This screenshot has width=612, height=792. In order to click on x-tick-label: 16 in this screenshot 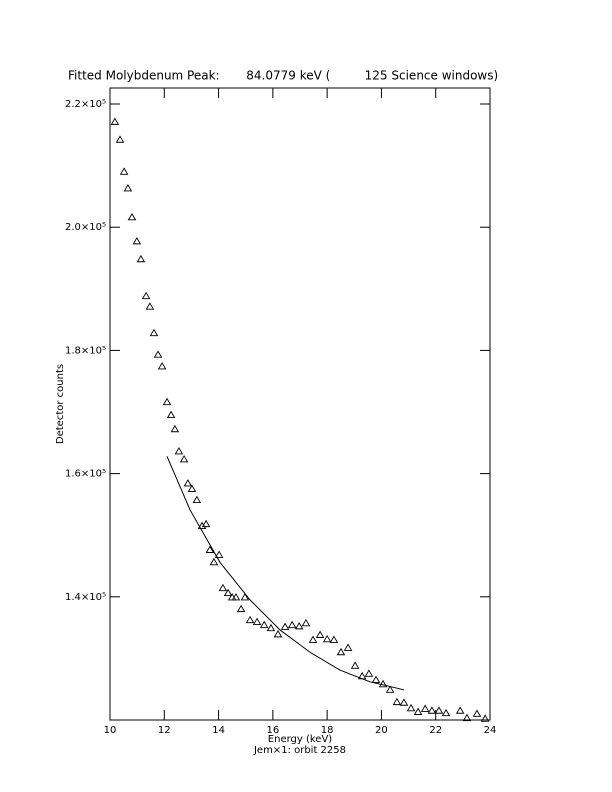, I will do `click(272, 730)`.